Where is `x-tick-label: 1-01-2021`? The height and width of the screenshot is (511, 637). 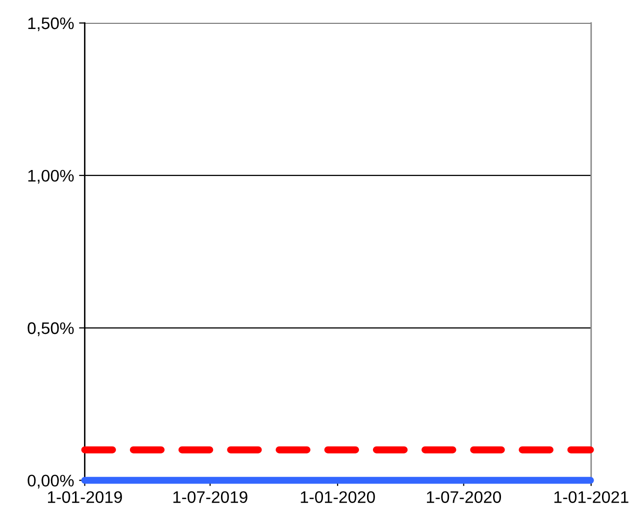
x-tick-label: 1-01-2021 is located at coordinates (591, 497).